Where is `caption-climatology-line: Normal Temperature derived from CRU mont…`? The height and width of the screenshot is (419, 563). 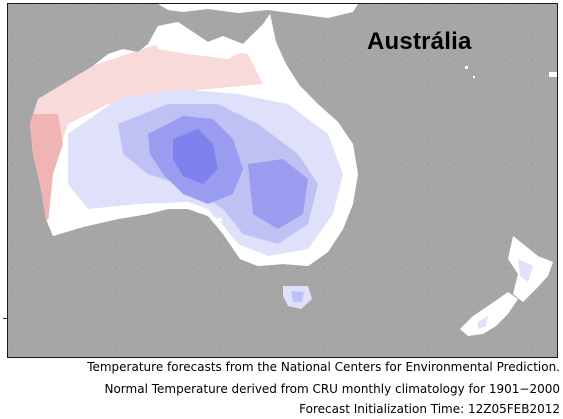 caption-climatology-line: Normal Temperature derived from CRU mont… is located at coordinates (332, 389).